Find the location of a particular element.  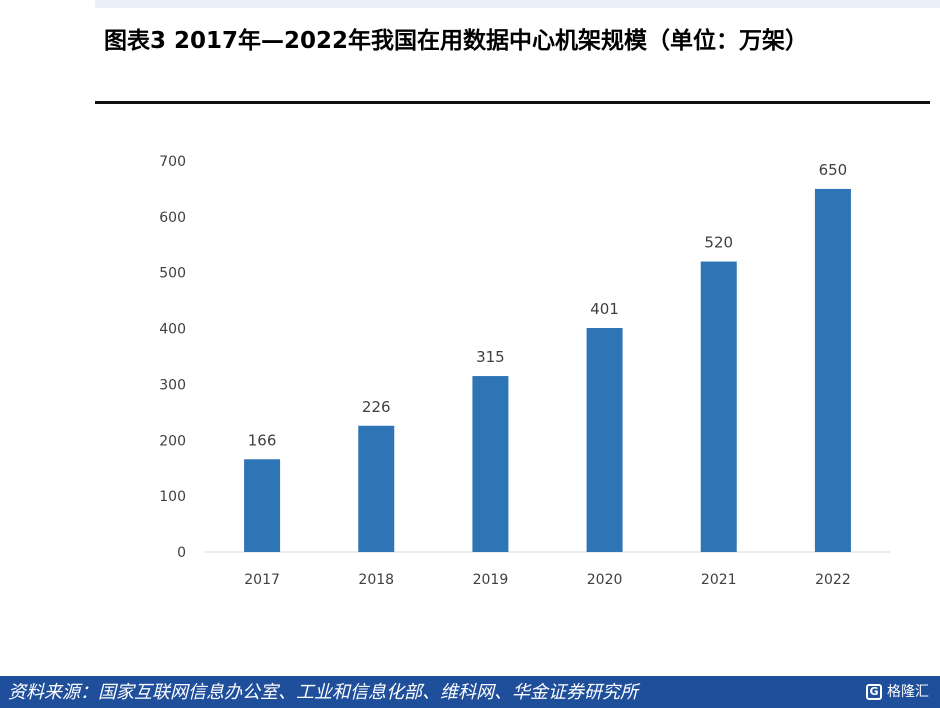

x-tick-label: 2022 is located at coordinates (833, 580).